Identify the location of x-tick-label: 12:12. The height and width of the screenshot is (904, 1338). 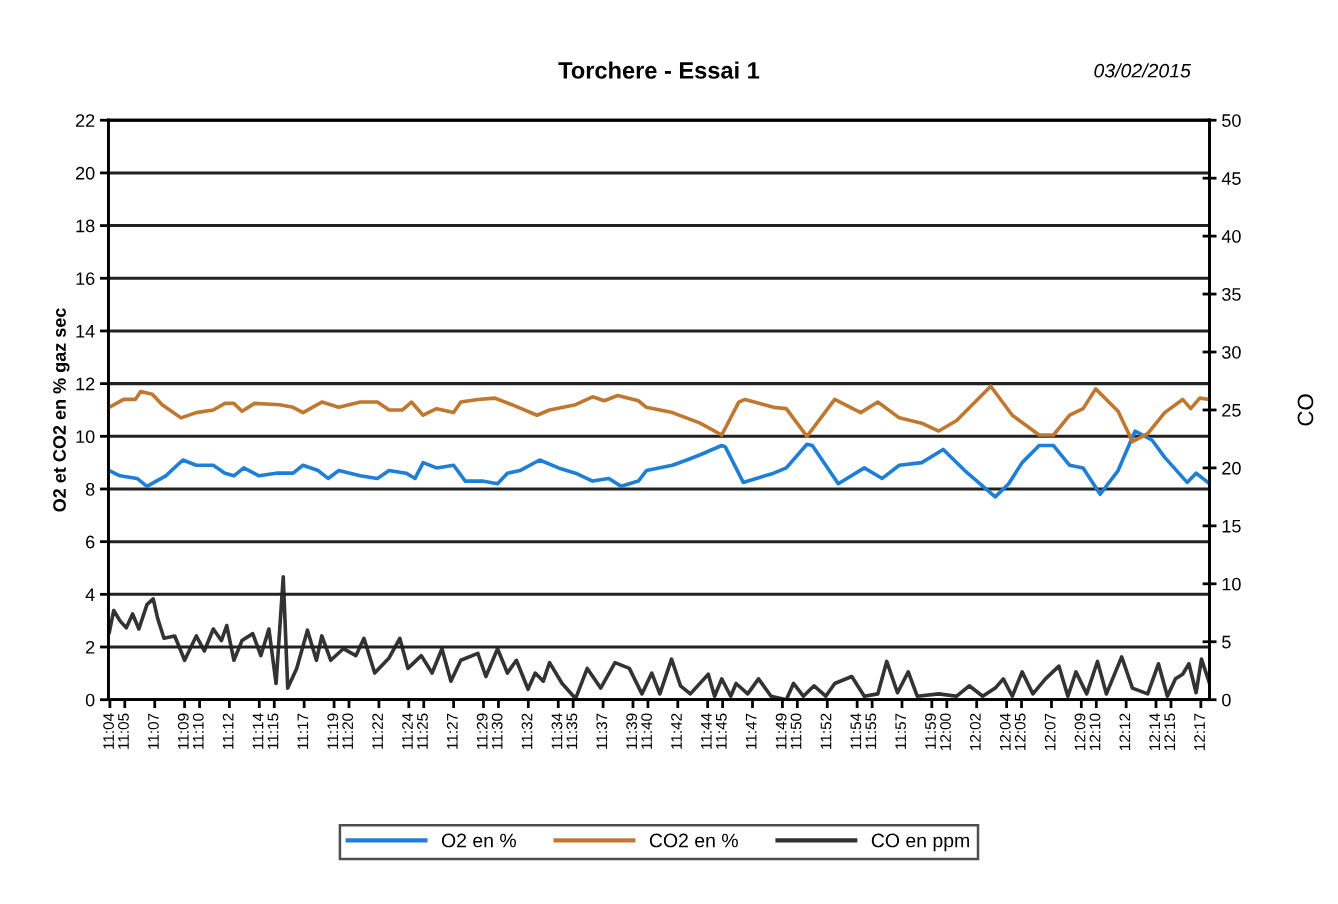
(1125, 731).